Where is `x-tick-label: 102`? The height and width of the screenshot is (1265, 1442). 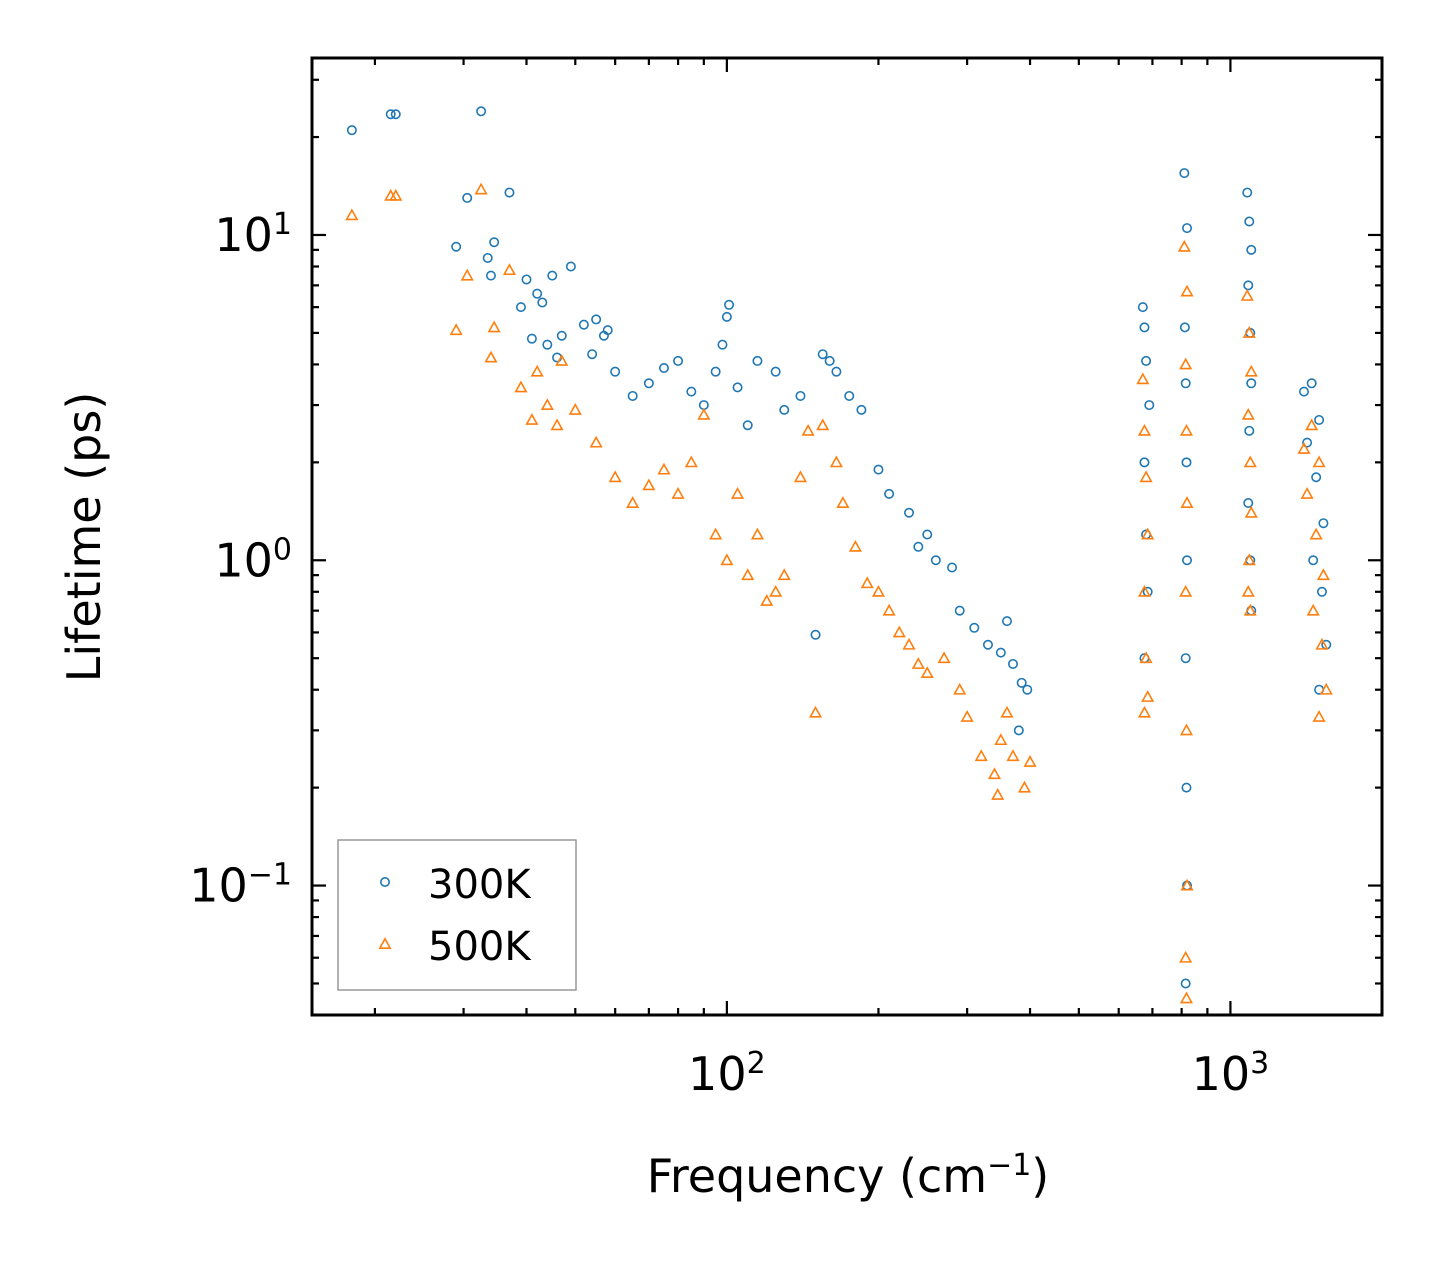 x-tick-label: 102 is located at coordinates (727, 1074).